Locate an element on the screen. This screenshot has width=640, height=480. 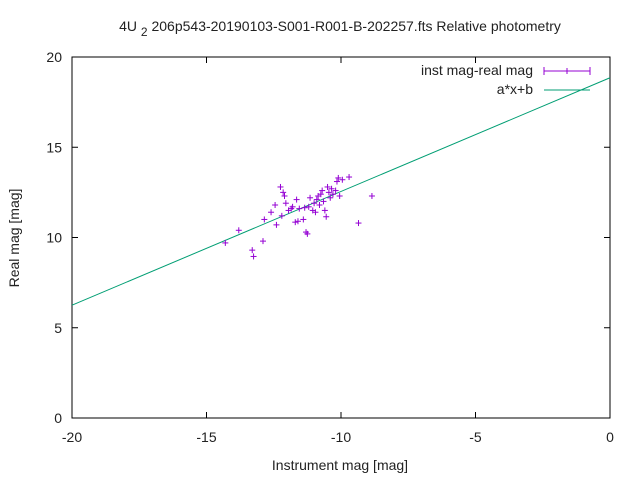
legend-label-fit: a*x+b is located at coordinates (515, 89).